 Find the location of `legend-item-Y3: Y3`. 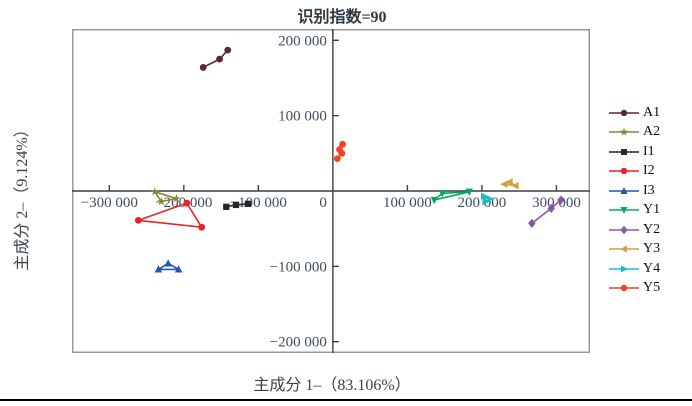

legend-item-Y3: Y3 is located at coordinates (634, 250).